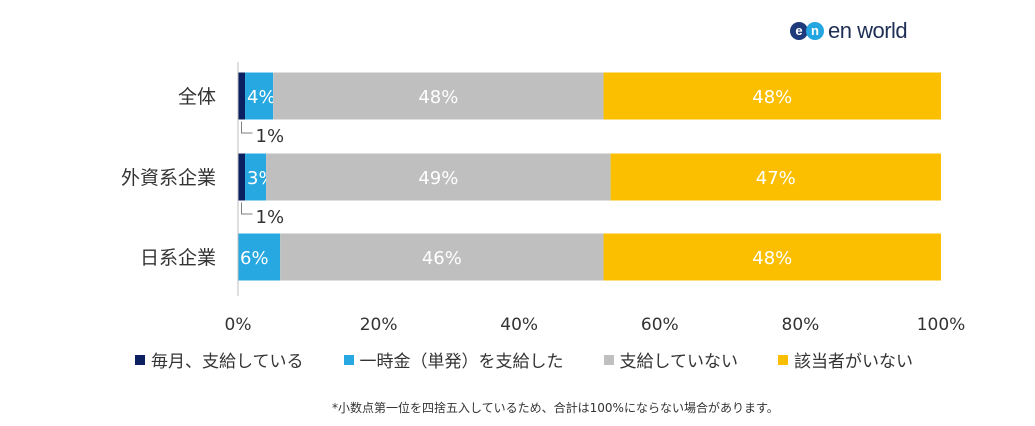 The width and height of the screenshot is (1035, 426). I want to click on data-label: 6%, so click(254, 258).